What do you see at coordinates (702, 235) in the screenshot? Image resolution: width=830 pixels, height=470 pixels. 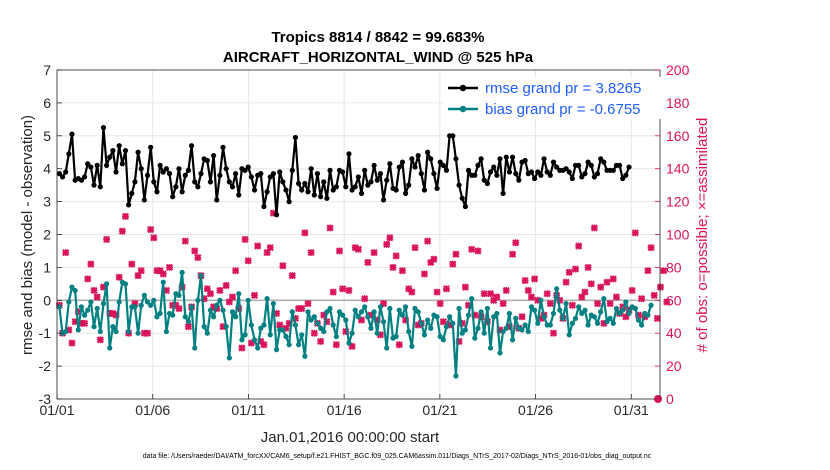 I see `y2-axis-label: # of obs: o=possible; ×=assimilated` at bounding box center [702, 235].